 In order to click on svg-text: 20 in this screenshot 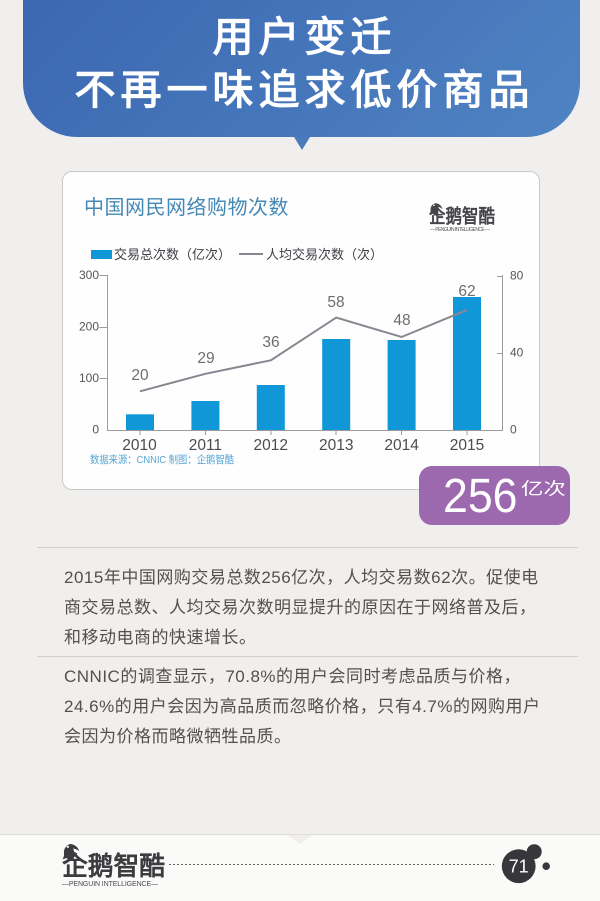, I will do `click(140, 375)`.